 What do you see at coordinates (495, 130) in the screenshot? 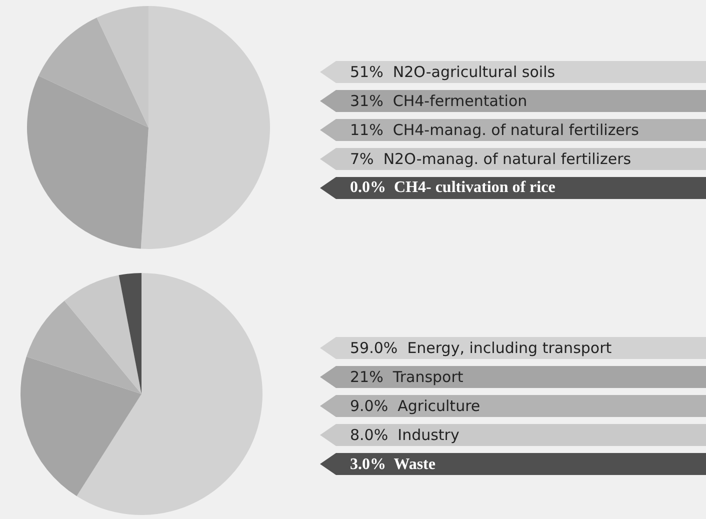
I see `legend-label: 11% CH4-manag. of natural fertilizers` at bounding box center [495, 130].